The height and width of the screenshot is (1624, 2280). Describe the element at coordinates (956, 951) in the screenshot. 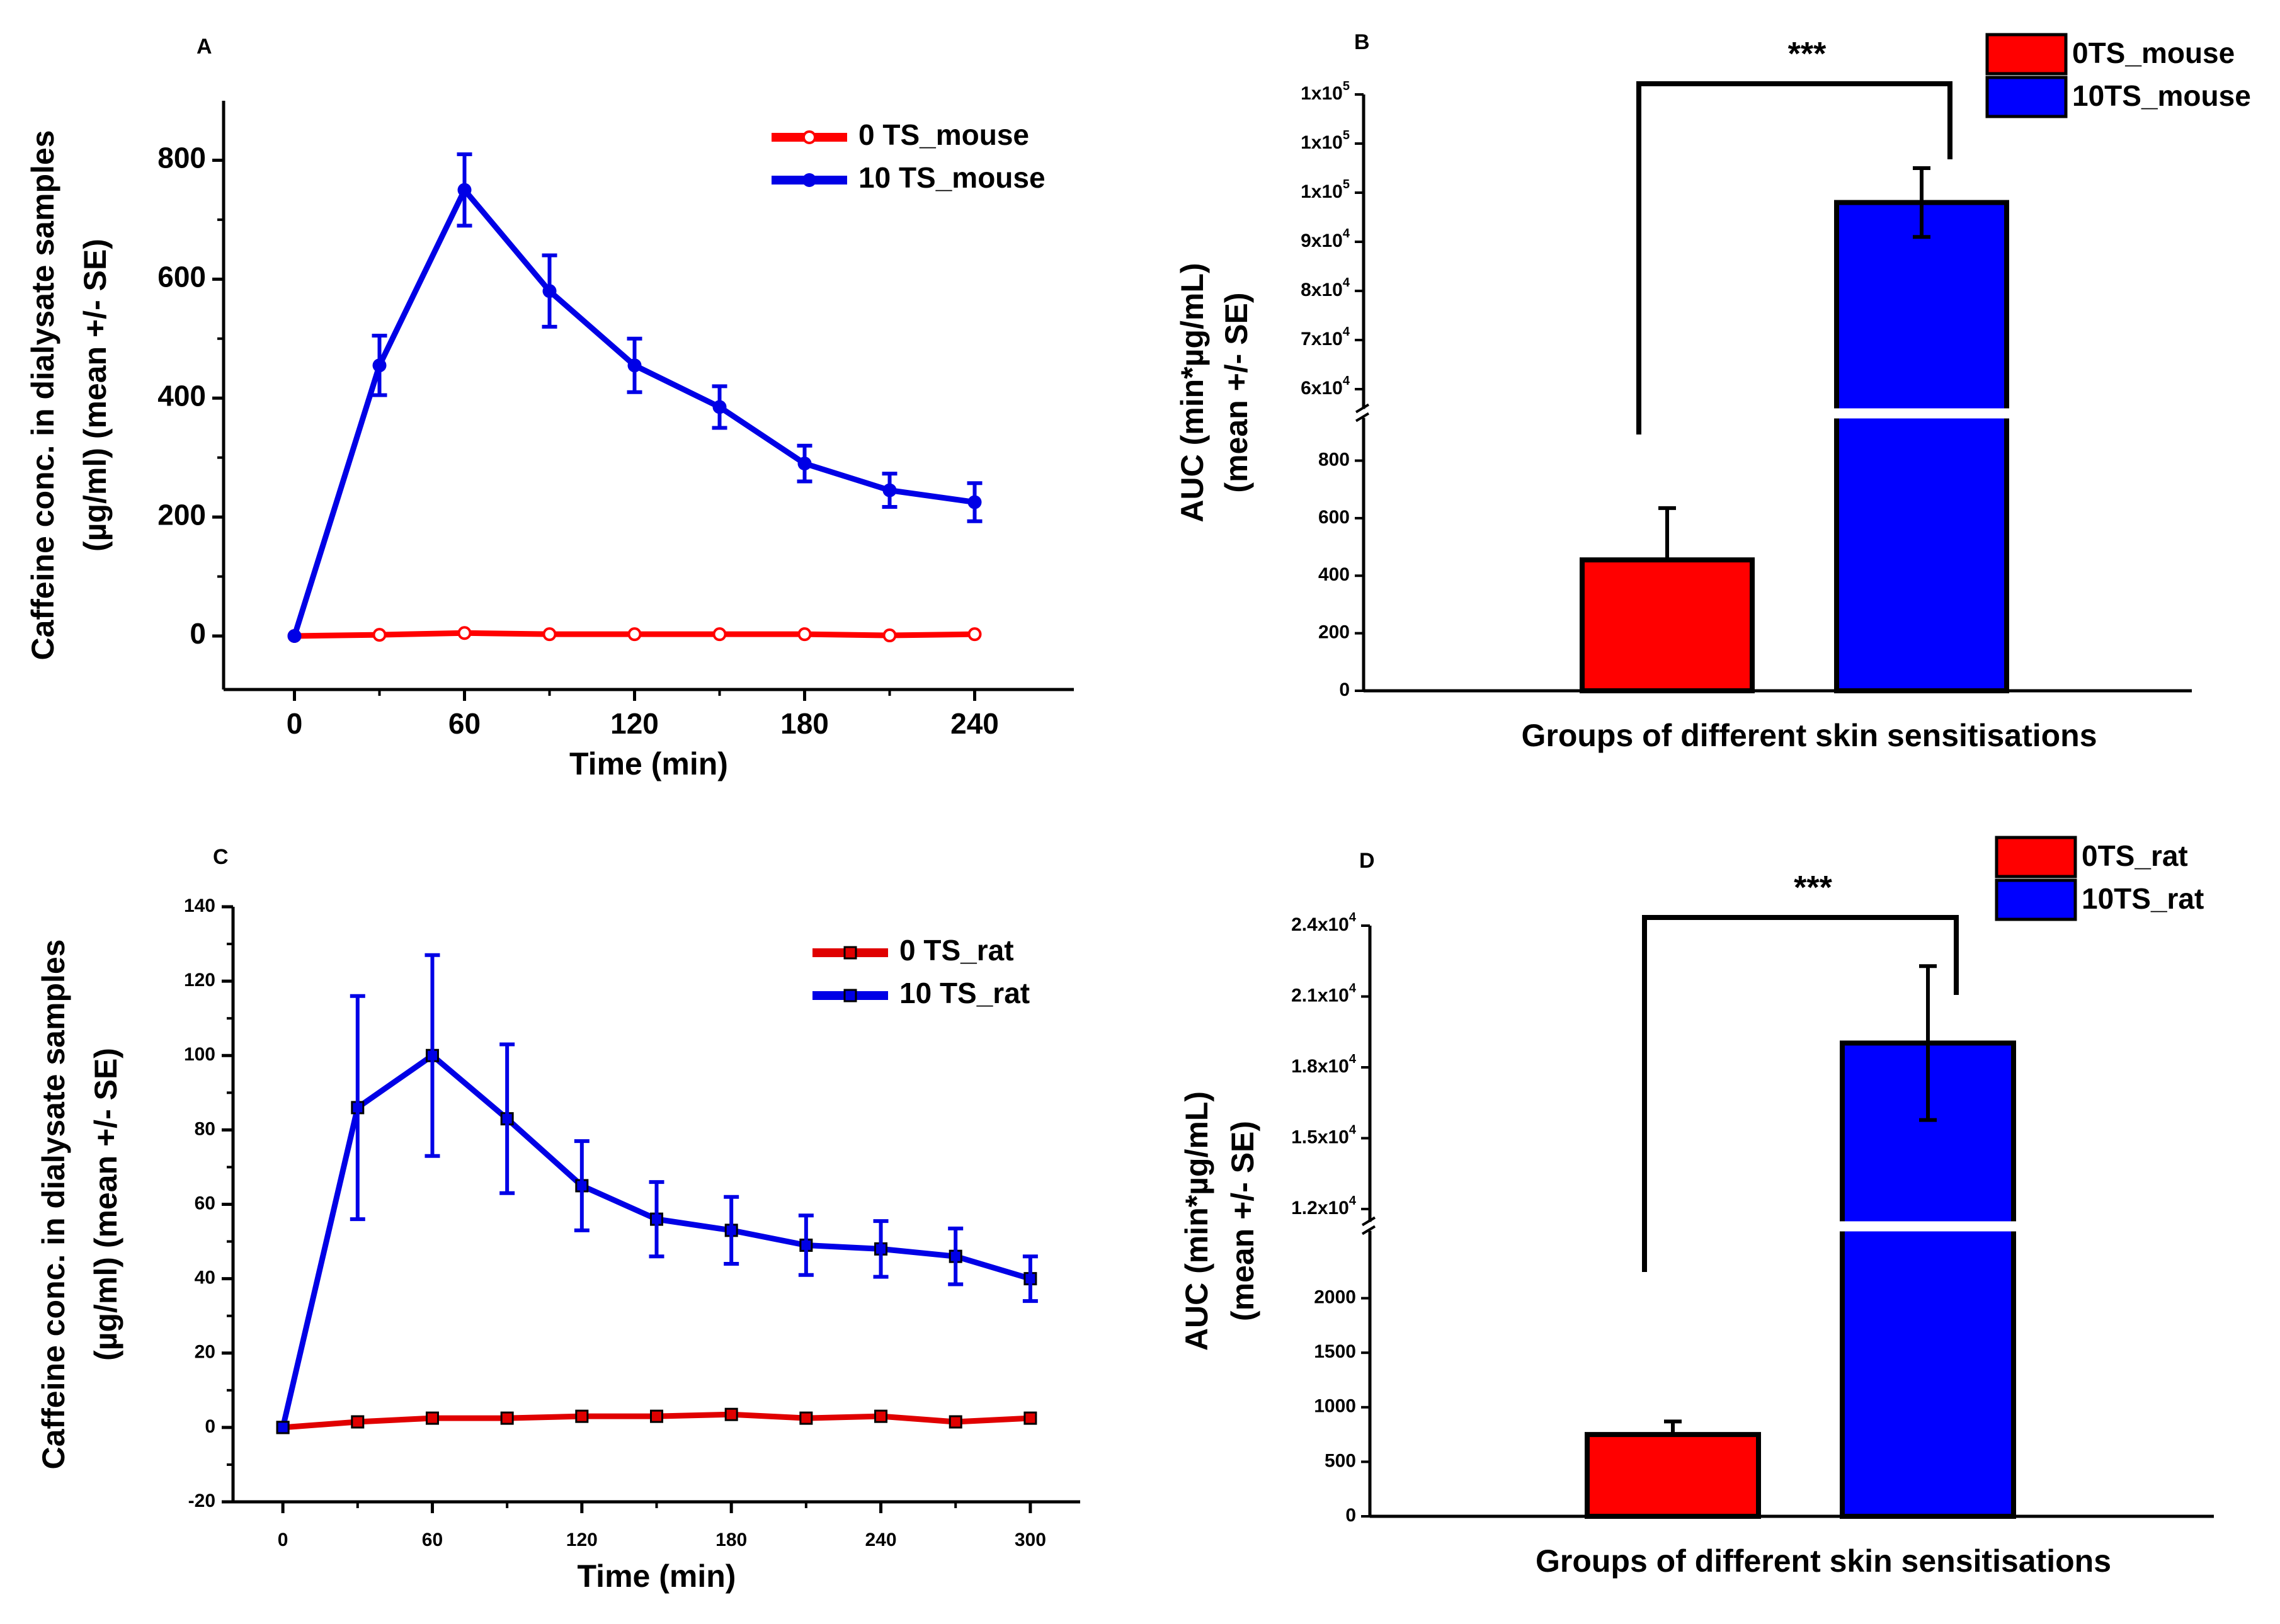

I see `panel-c-legend-label: 0 TS_rat` at that location.